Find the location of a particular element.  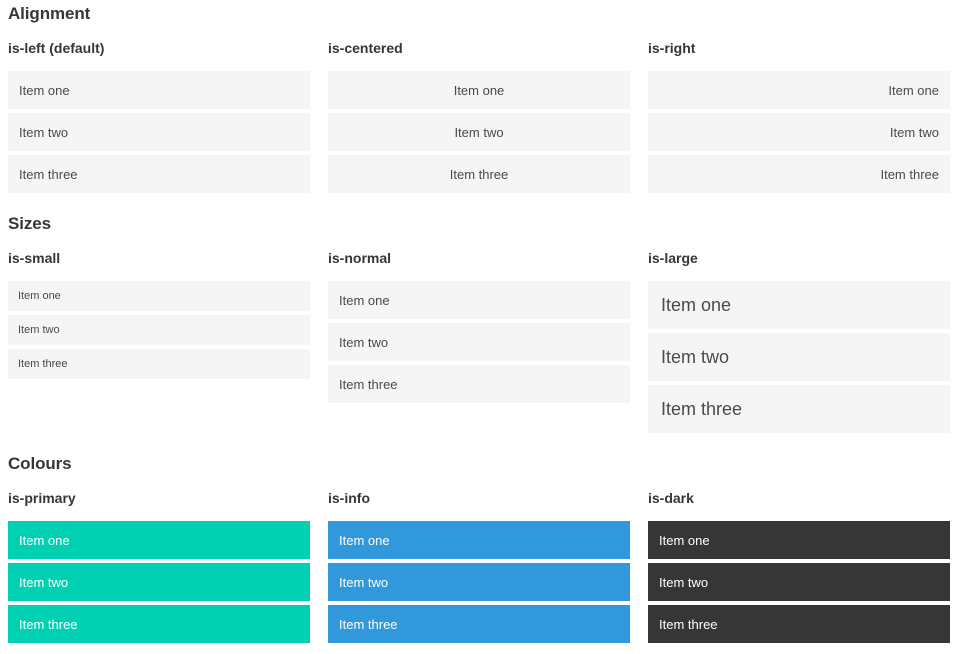

variant-label: is-normal is located at coordinates (360, 258).